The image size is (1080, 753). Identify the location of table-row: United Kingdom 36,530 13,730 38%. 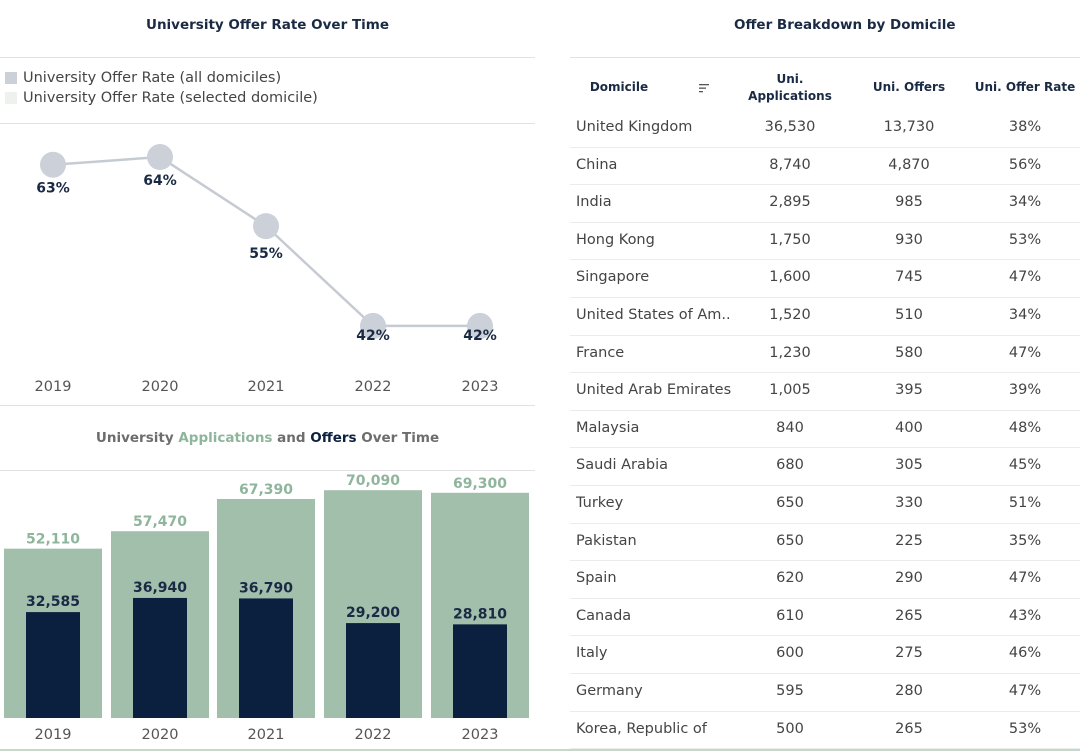
(825, 128).